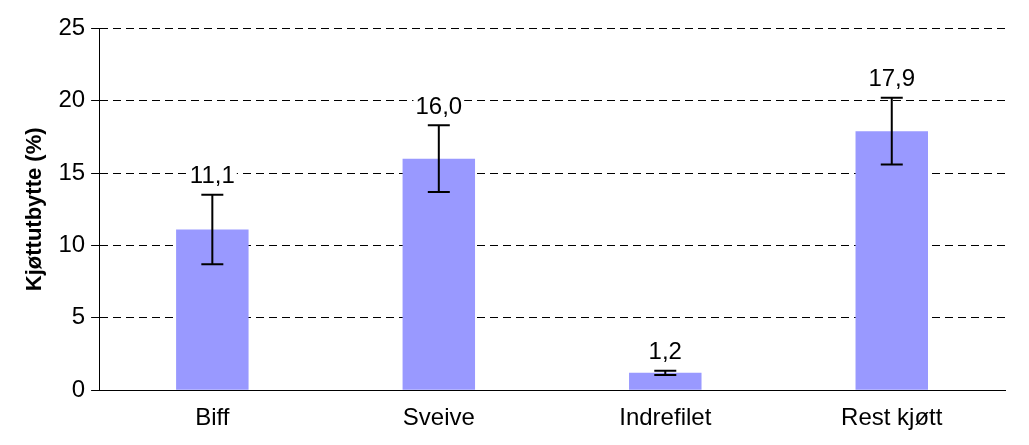  I want to click on y-tick-label: 15, so click(72, 171).